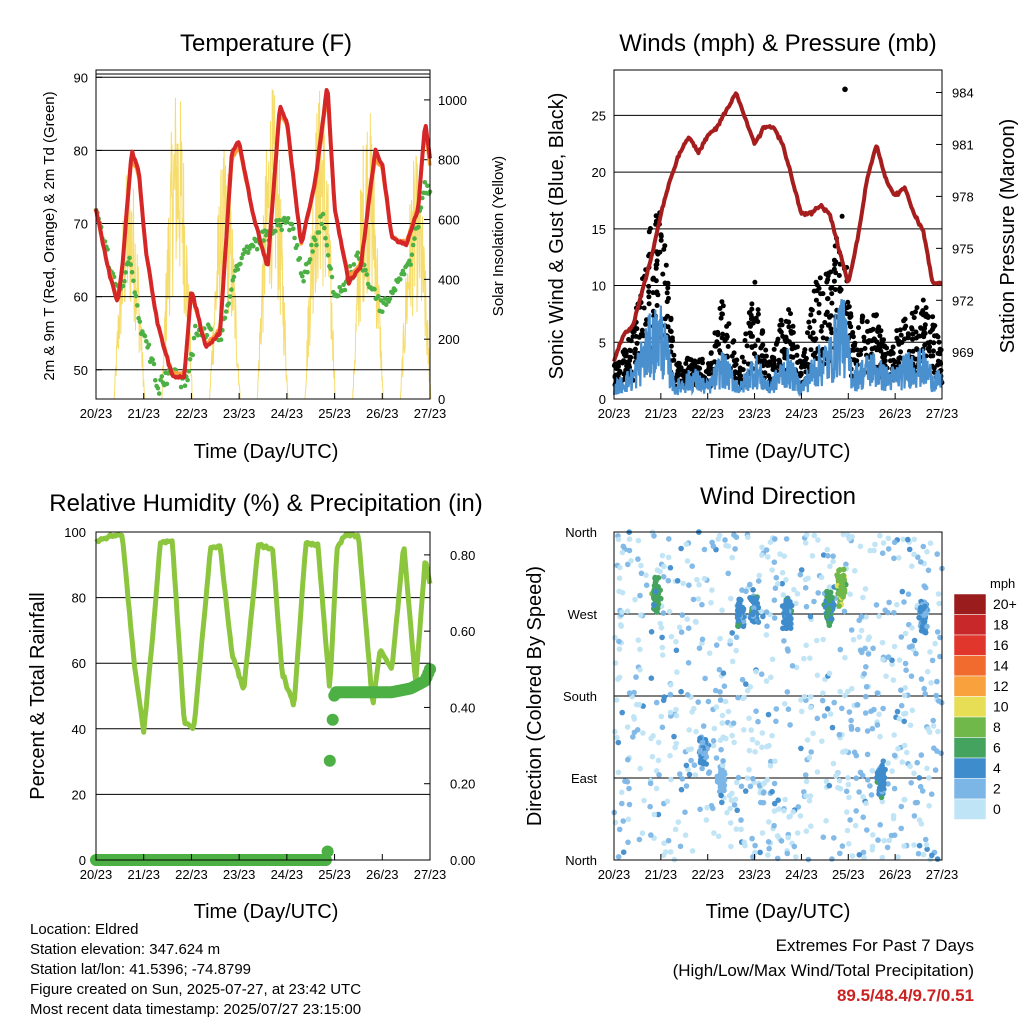 This screenshot has height=1024, width=1024. I want to click on pressure-ylabel: Station Pressure (Maroon), so click(1008, 236).